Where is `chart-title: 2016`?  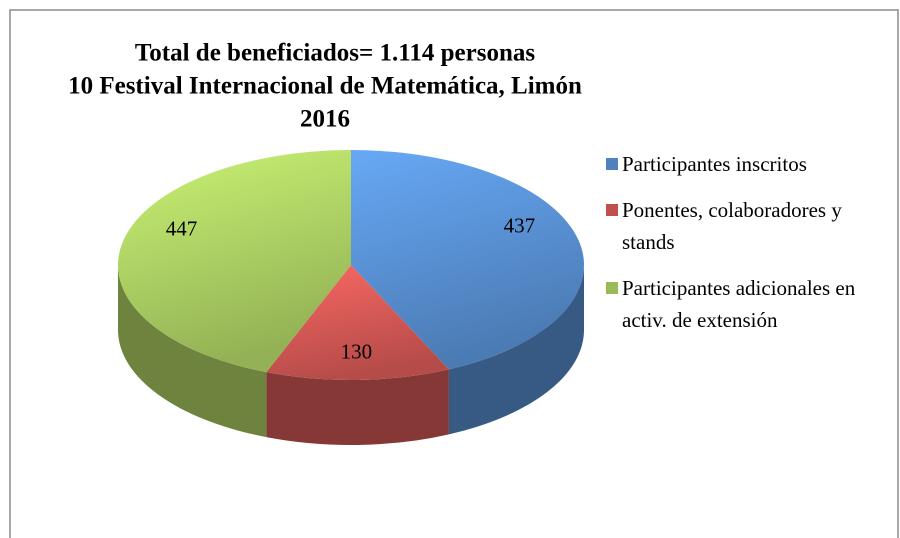
chart-title: 2016 is located at coordinates (325, 119).